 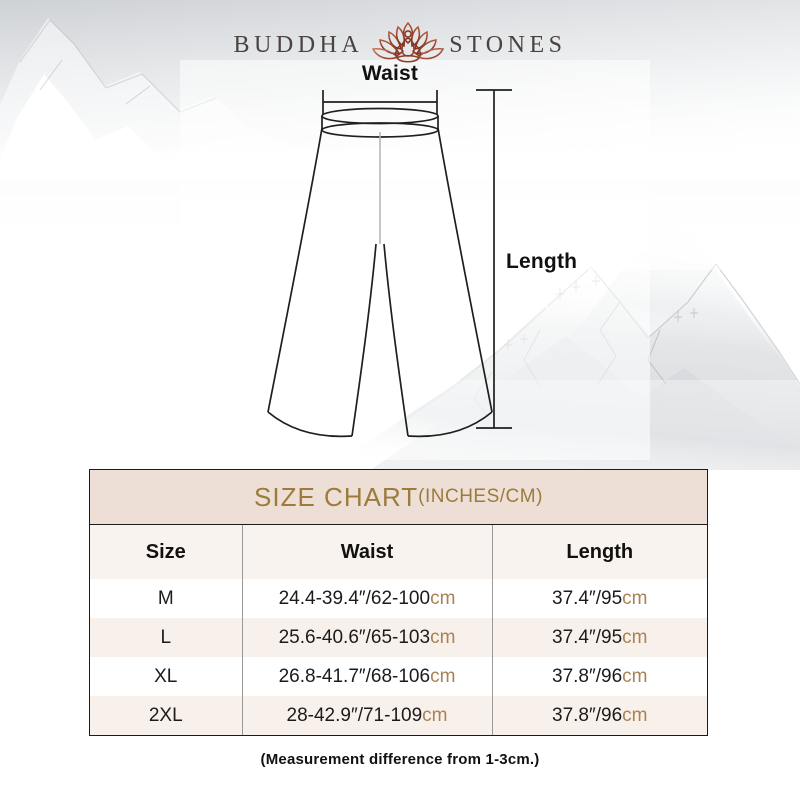 I want to click on table-row: L 25.6-40.6″/65-103cm 37.4″/95cm, so click(x=398, y=637).